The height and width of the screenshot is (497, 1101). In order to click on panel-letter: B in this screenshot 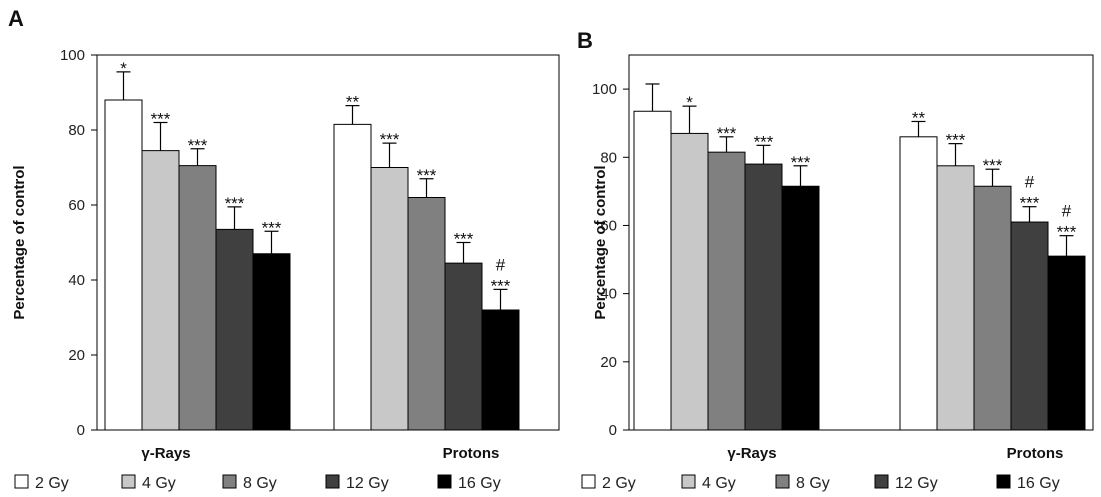, I will do `click(585, 40)`.